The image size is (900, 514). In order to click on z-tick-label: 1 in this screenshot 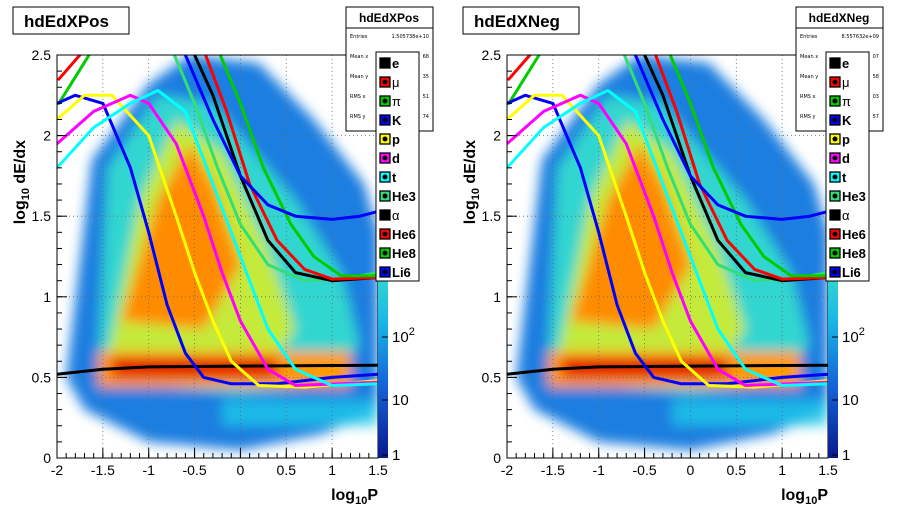, I will do `click(846, 455)`.